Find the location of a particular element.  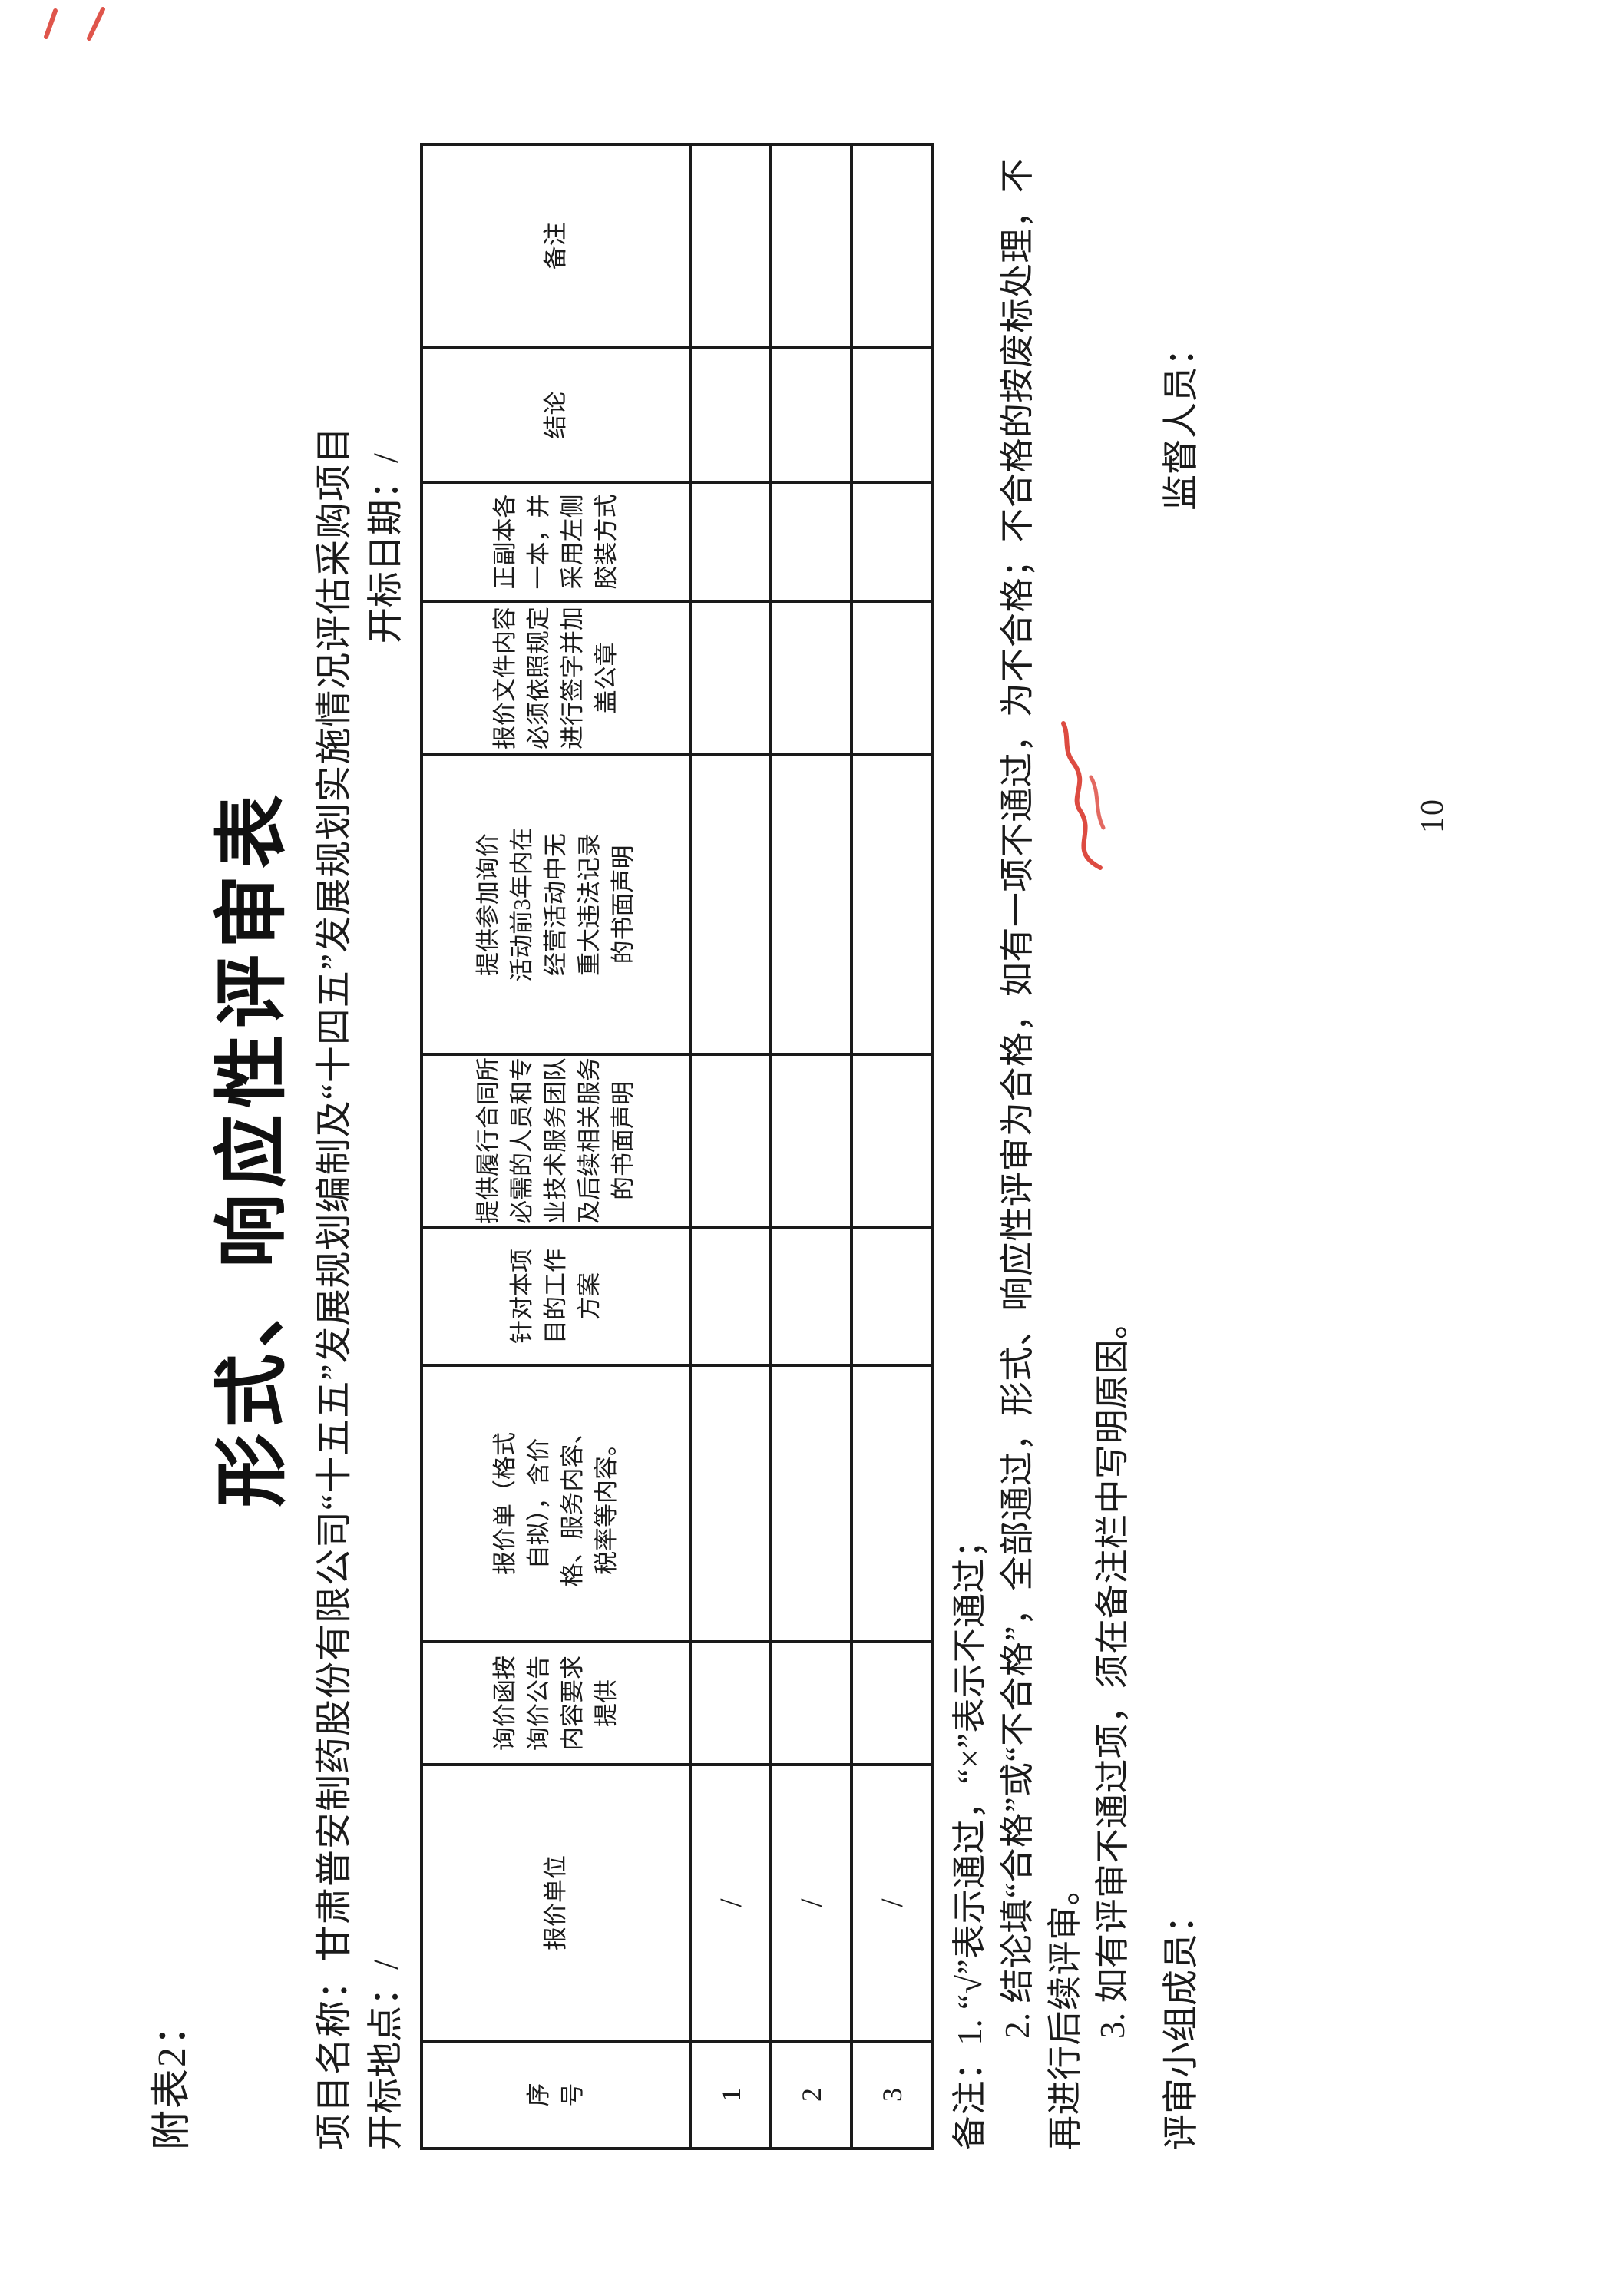

table-row-1: 1 / is located at coordinates (730, 1146).